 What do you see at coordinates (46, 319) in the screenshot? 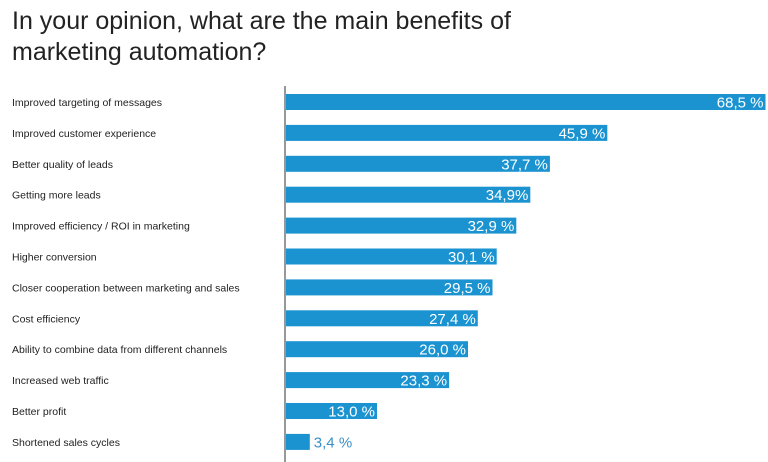
I see `category-label: Cost efficiency` at bounding box center [46, 319].